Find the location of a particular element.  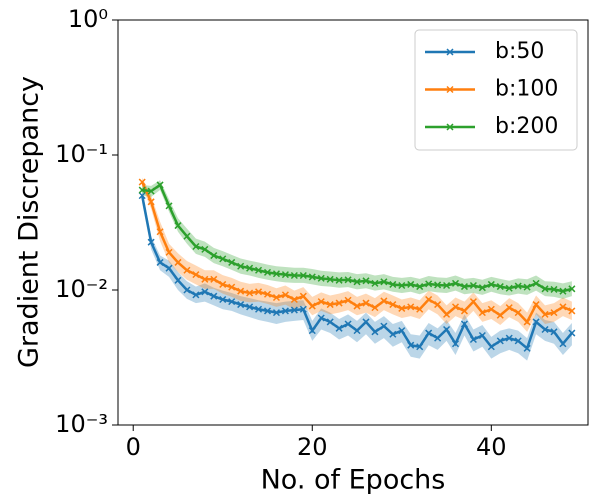

y-tick-label: 10⁻¹ is located at coordinates (81, 154).